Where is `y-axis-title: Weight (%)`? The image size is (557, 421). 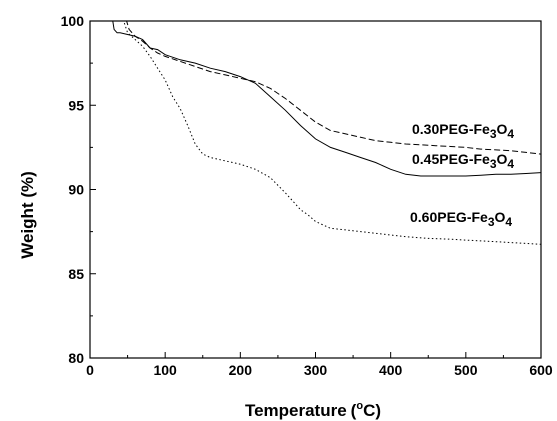
y-axis-title: Weight (%) is located at coordinates (27, 215).